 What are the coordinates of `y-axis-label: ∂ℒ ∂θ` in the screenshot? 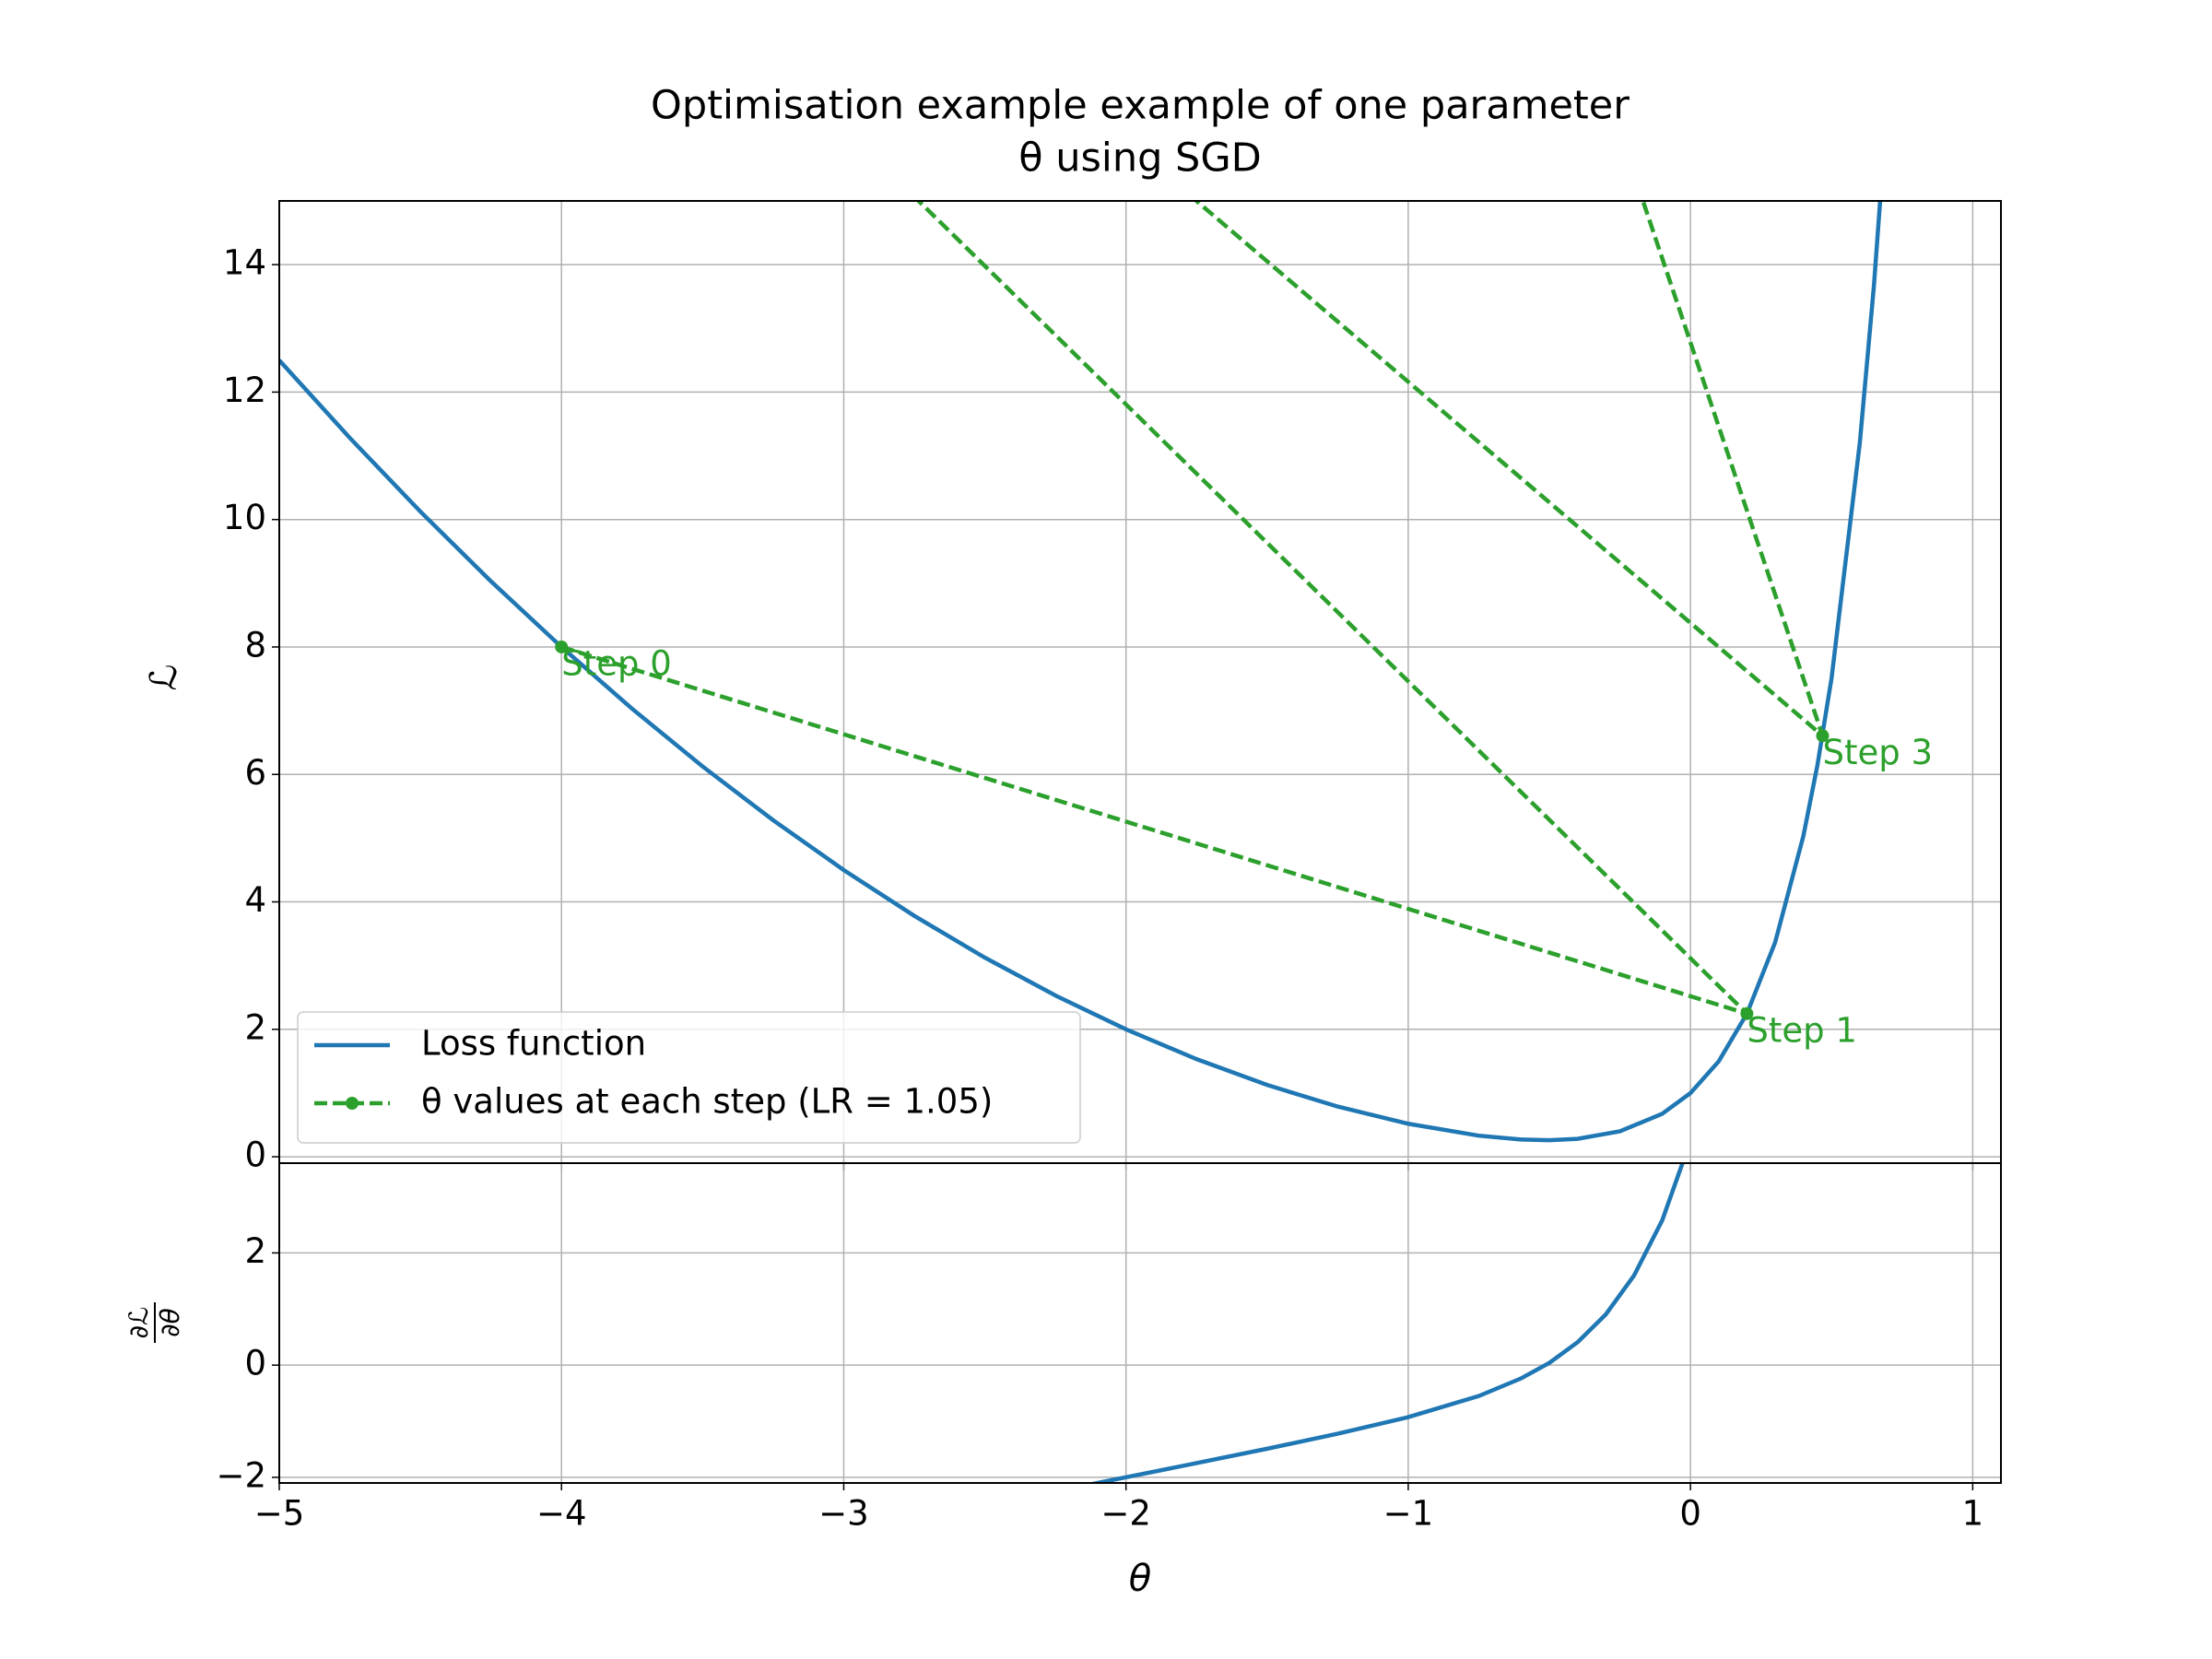 It's located at (154, 1322).